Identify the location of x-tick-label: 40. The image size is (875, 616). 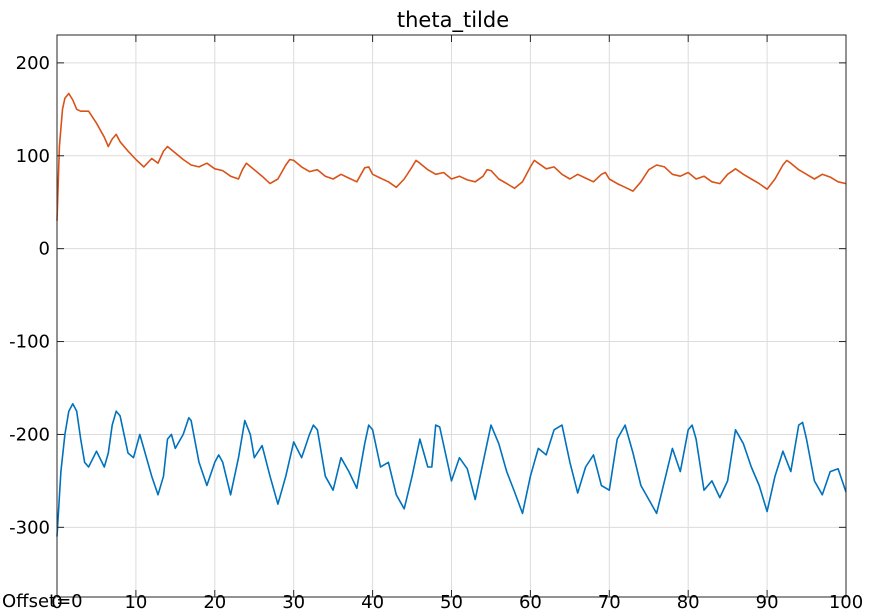
(372, 602).